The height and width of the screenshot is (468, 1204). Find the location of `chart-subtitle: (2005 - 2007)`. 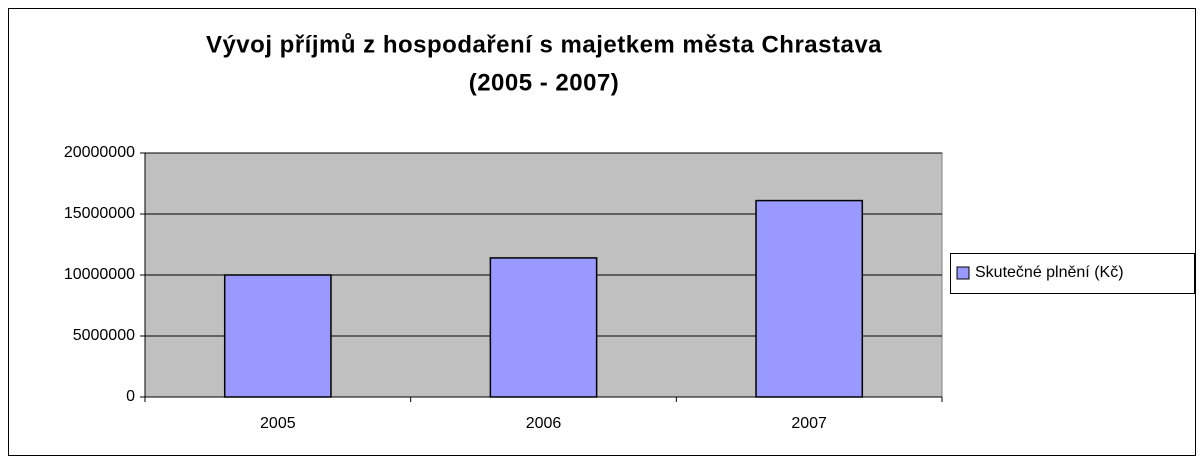

chart-subtitle: (2005 - 2007) is located at coordinates (544, 82).